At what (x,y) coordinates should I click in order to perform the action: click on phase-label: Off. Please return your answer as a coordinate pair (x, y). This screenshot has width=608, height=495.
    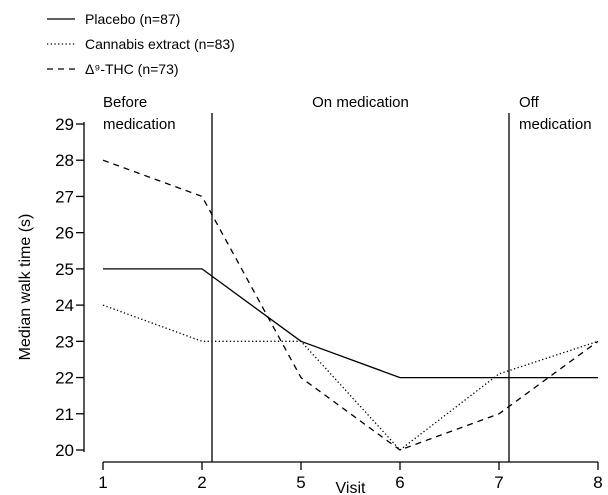
    Looking at the image, I should click on (529, 102).